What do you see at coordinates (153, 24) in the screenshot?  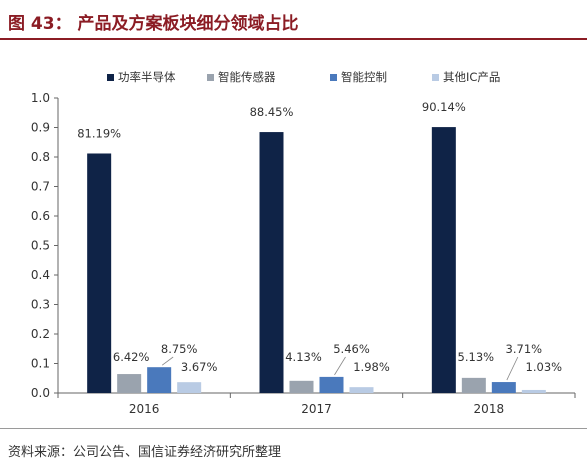 I see `figure-title: 图 43： 产品及方案板块细分领域占比` at bounding box center [153, 24].